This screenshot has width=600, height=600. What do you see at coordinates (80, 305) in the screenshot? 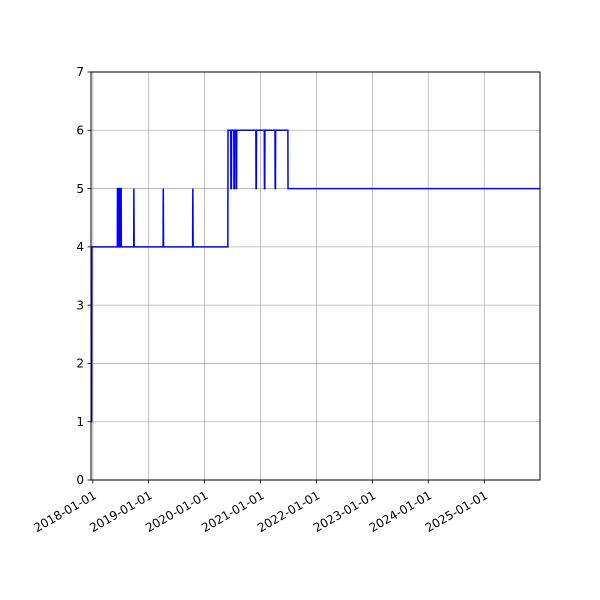
I see `y-tick-label: 3` at bounding box center [80, 305].